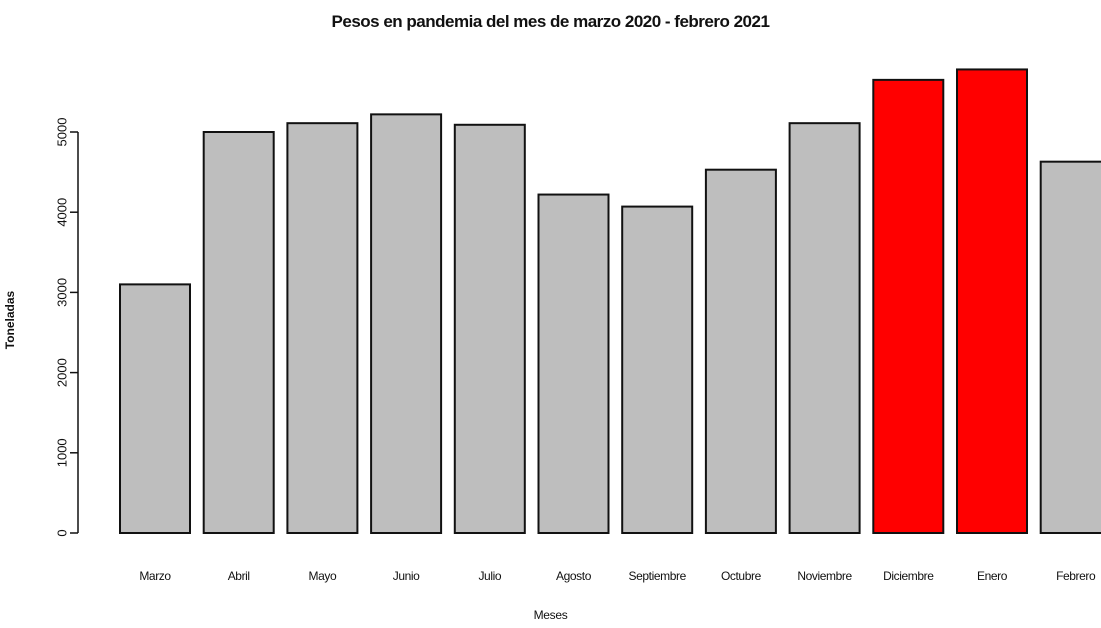 This screenshot has height=628, width=1101. Describe the element at coordinates (741, 576) in the screenshot. I see `x-tick-label: Octubre` at that location.